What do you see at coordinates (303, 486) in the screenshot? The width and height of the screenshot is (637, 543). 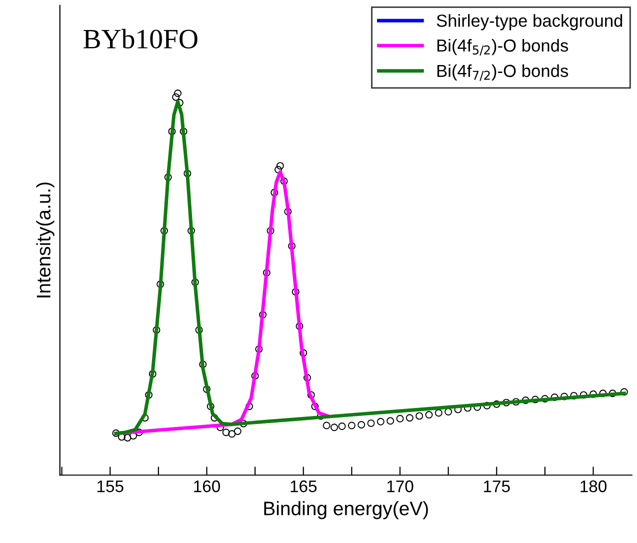 I see `x-tick-label: 165` at bounding box center [303, 486].